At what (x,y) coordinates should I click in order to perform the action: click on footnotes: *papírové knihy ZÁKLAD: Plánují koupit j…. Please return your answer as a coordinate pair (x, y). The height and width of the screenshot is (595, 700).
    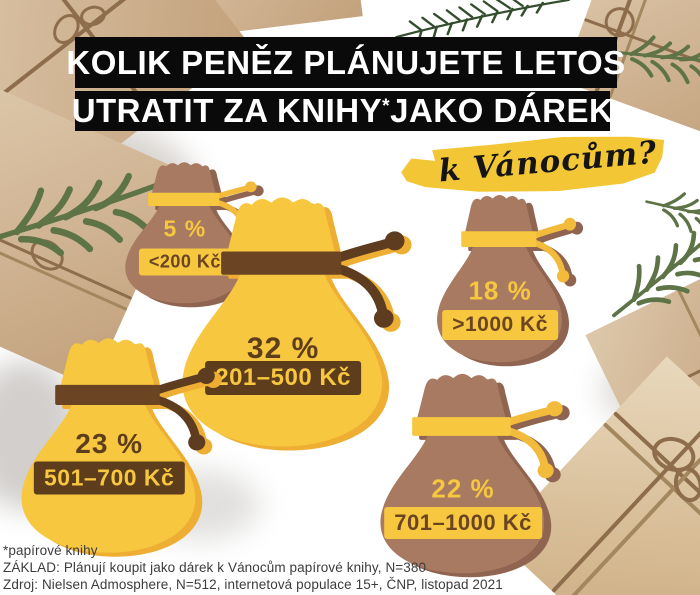
    Looking at the image, I should click on (253, 567).